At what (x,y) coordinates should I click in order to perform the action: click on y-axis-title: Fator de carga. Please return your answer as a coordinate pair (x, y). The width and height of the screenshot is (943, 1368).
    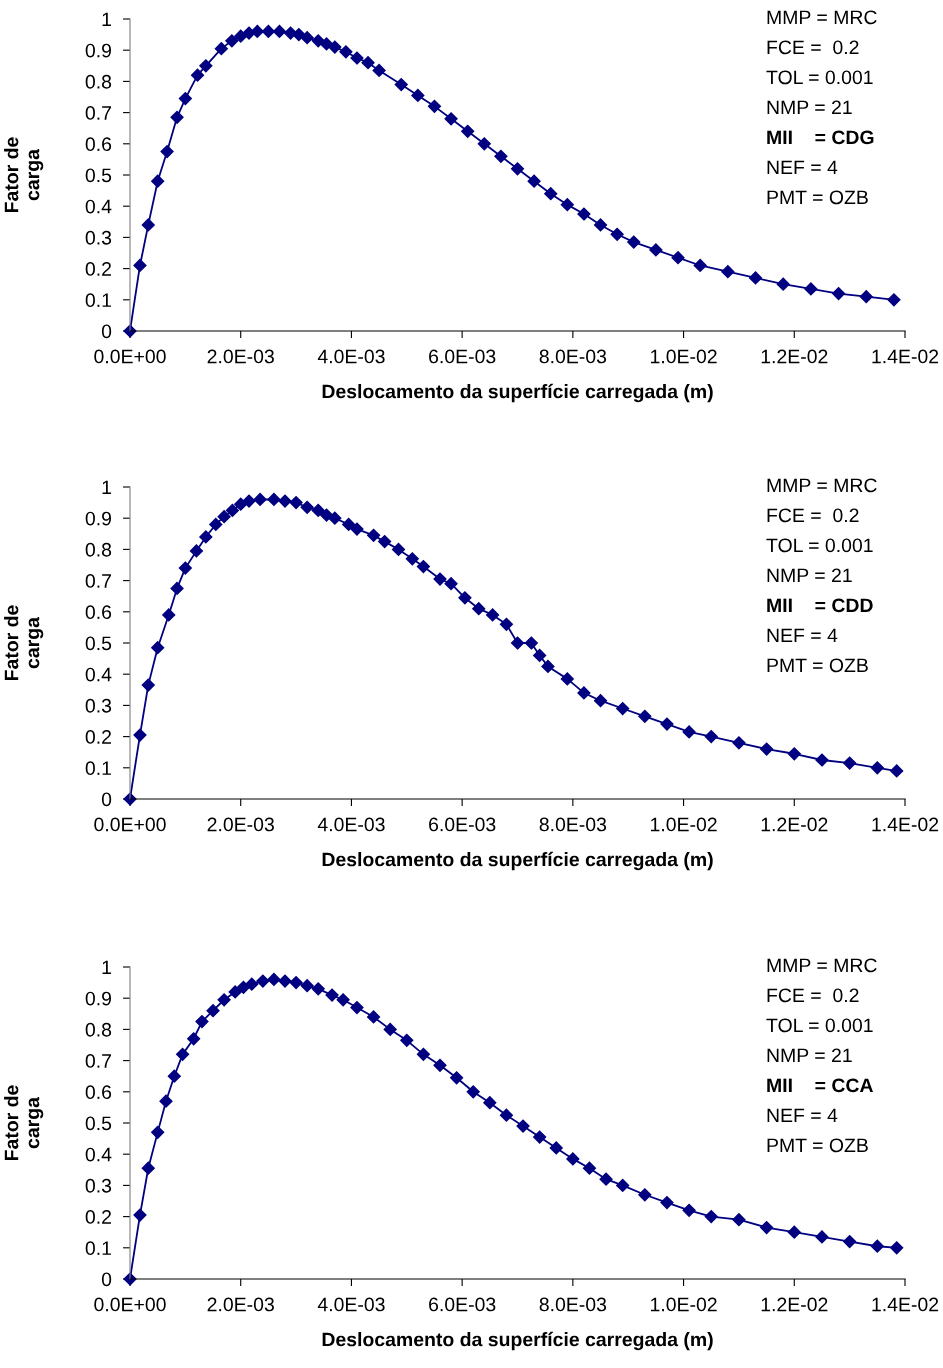
    Looking at the image, I should click on (24, 643).